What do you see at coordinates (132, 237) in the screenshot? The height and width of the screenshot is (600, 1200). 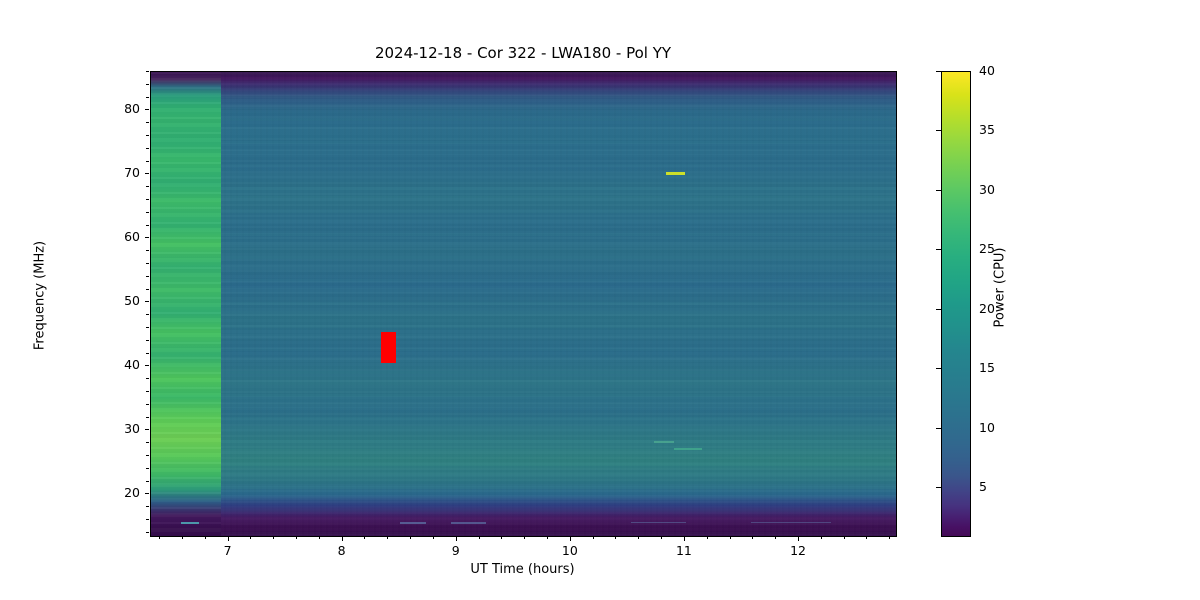 I see `y-tick-label: 60` at bounding box center [132, 237].